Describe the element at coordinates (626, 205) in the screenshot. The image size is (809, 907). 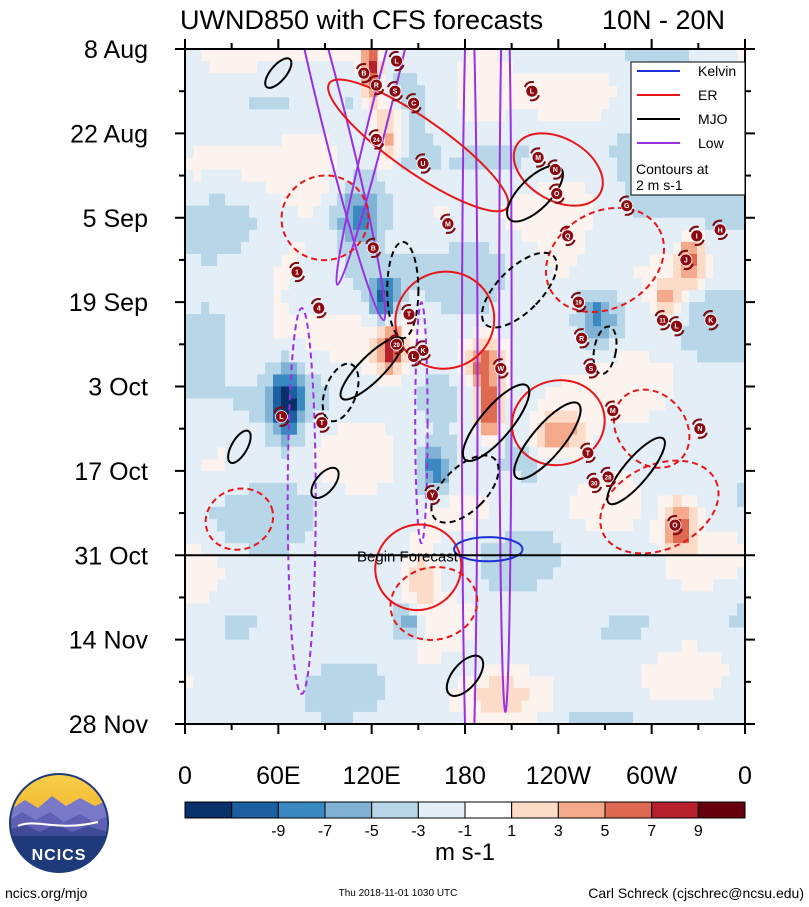
I see `storm-marker: G` at that location.